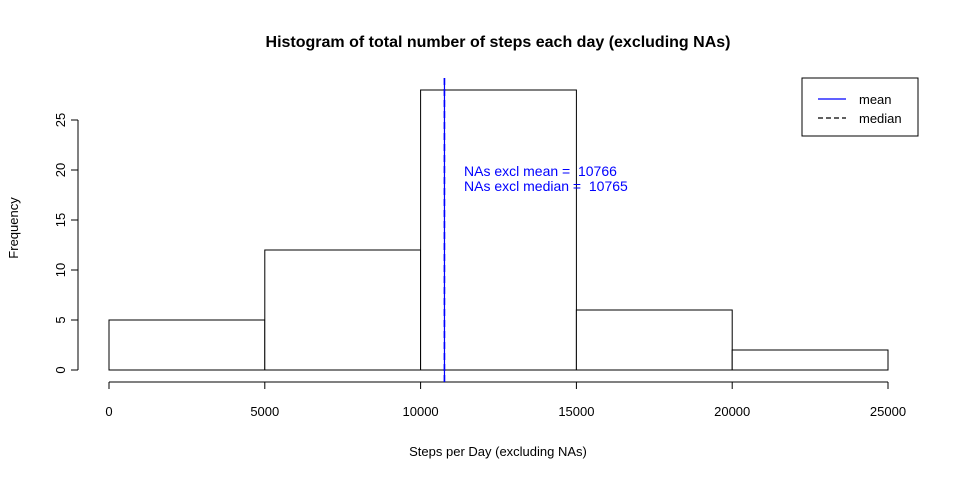 Image resolution: width=960 pixels, height=480 pixels. What do you see at coordinates (505, 400) in the screenshot?
I see `x-axis: 0 5000 10000 15000 20000 25000` at bounding box center [505, 400].